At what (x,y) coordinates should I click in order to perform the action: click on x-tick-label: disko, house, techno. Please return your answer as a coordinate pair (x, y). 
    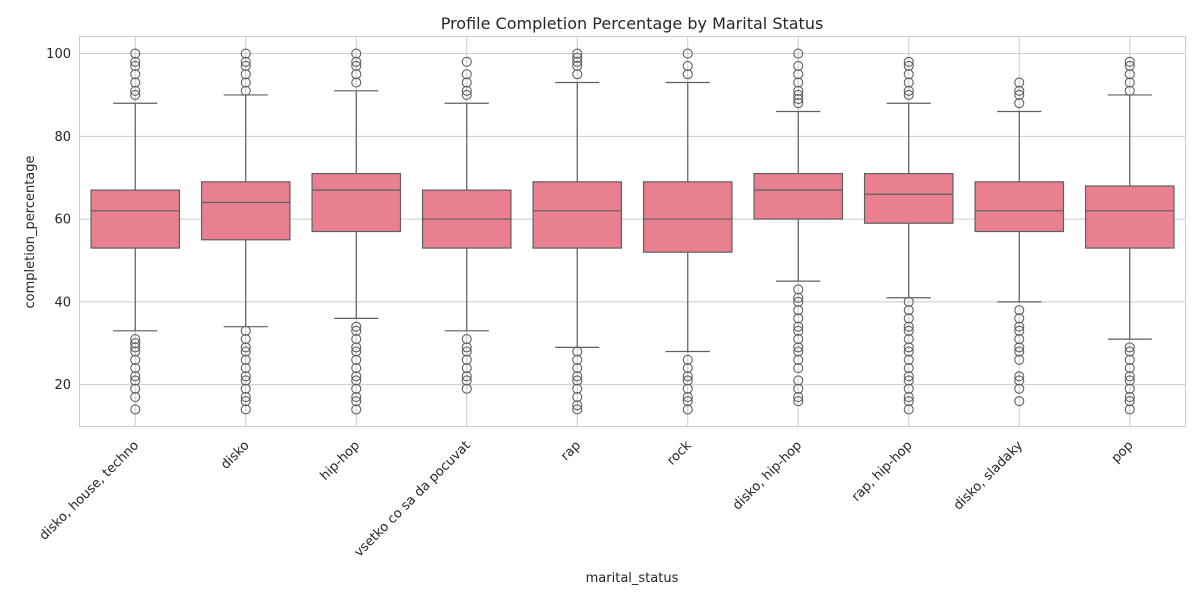
    Looking at the image, I should click on (89, 490).